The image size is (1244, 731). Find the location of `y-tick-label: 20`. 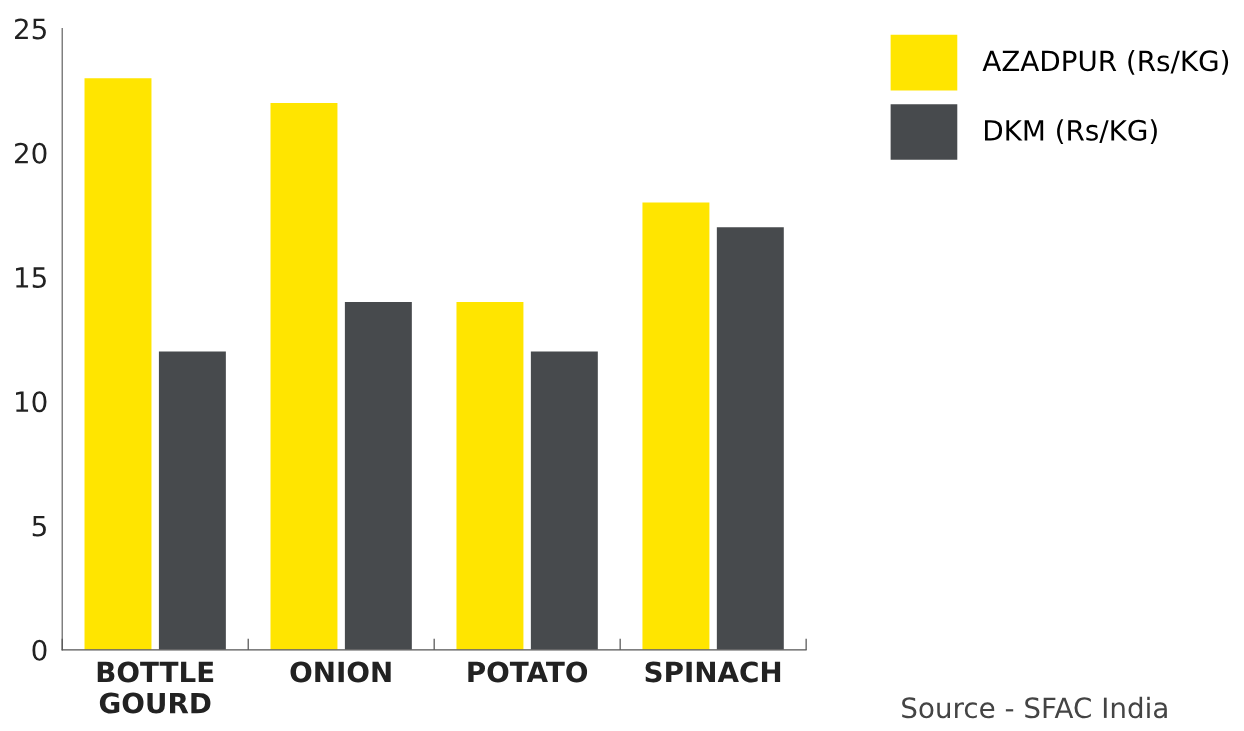

y-tick-label: 20 is located at coordinates (31, 153).